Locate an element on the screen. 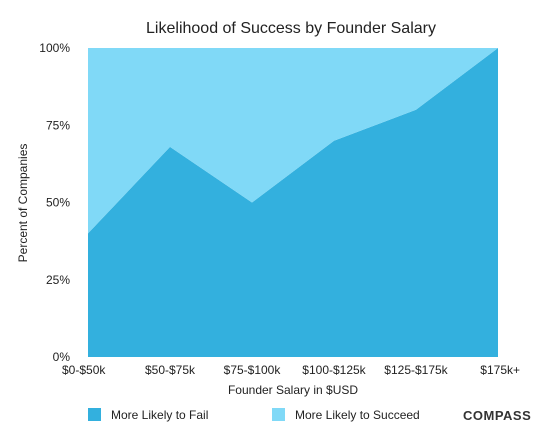 This screenshot has height=436, width=542. y-axis-ticks: 0% 25% 50% 75% 100% is located at coordinates (54, 202).